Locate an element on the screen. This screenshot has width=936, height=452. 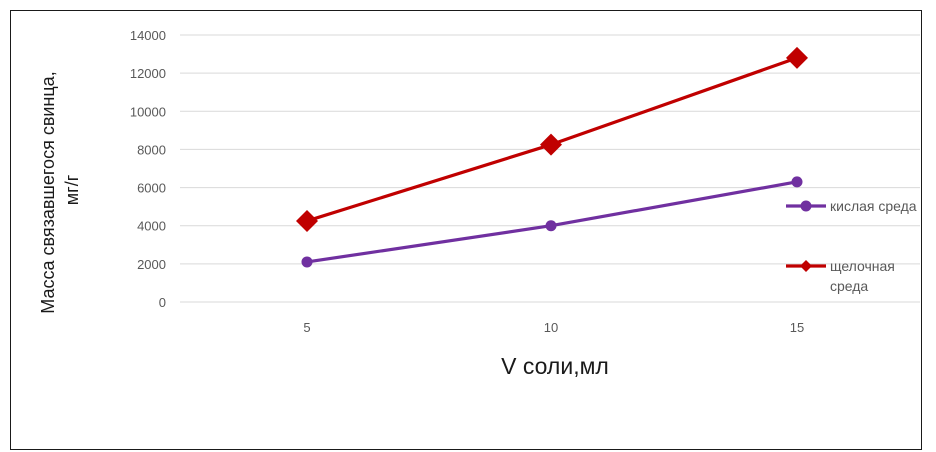
legend-item-1: кислая среда is located at coordinates (851, 206).